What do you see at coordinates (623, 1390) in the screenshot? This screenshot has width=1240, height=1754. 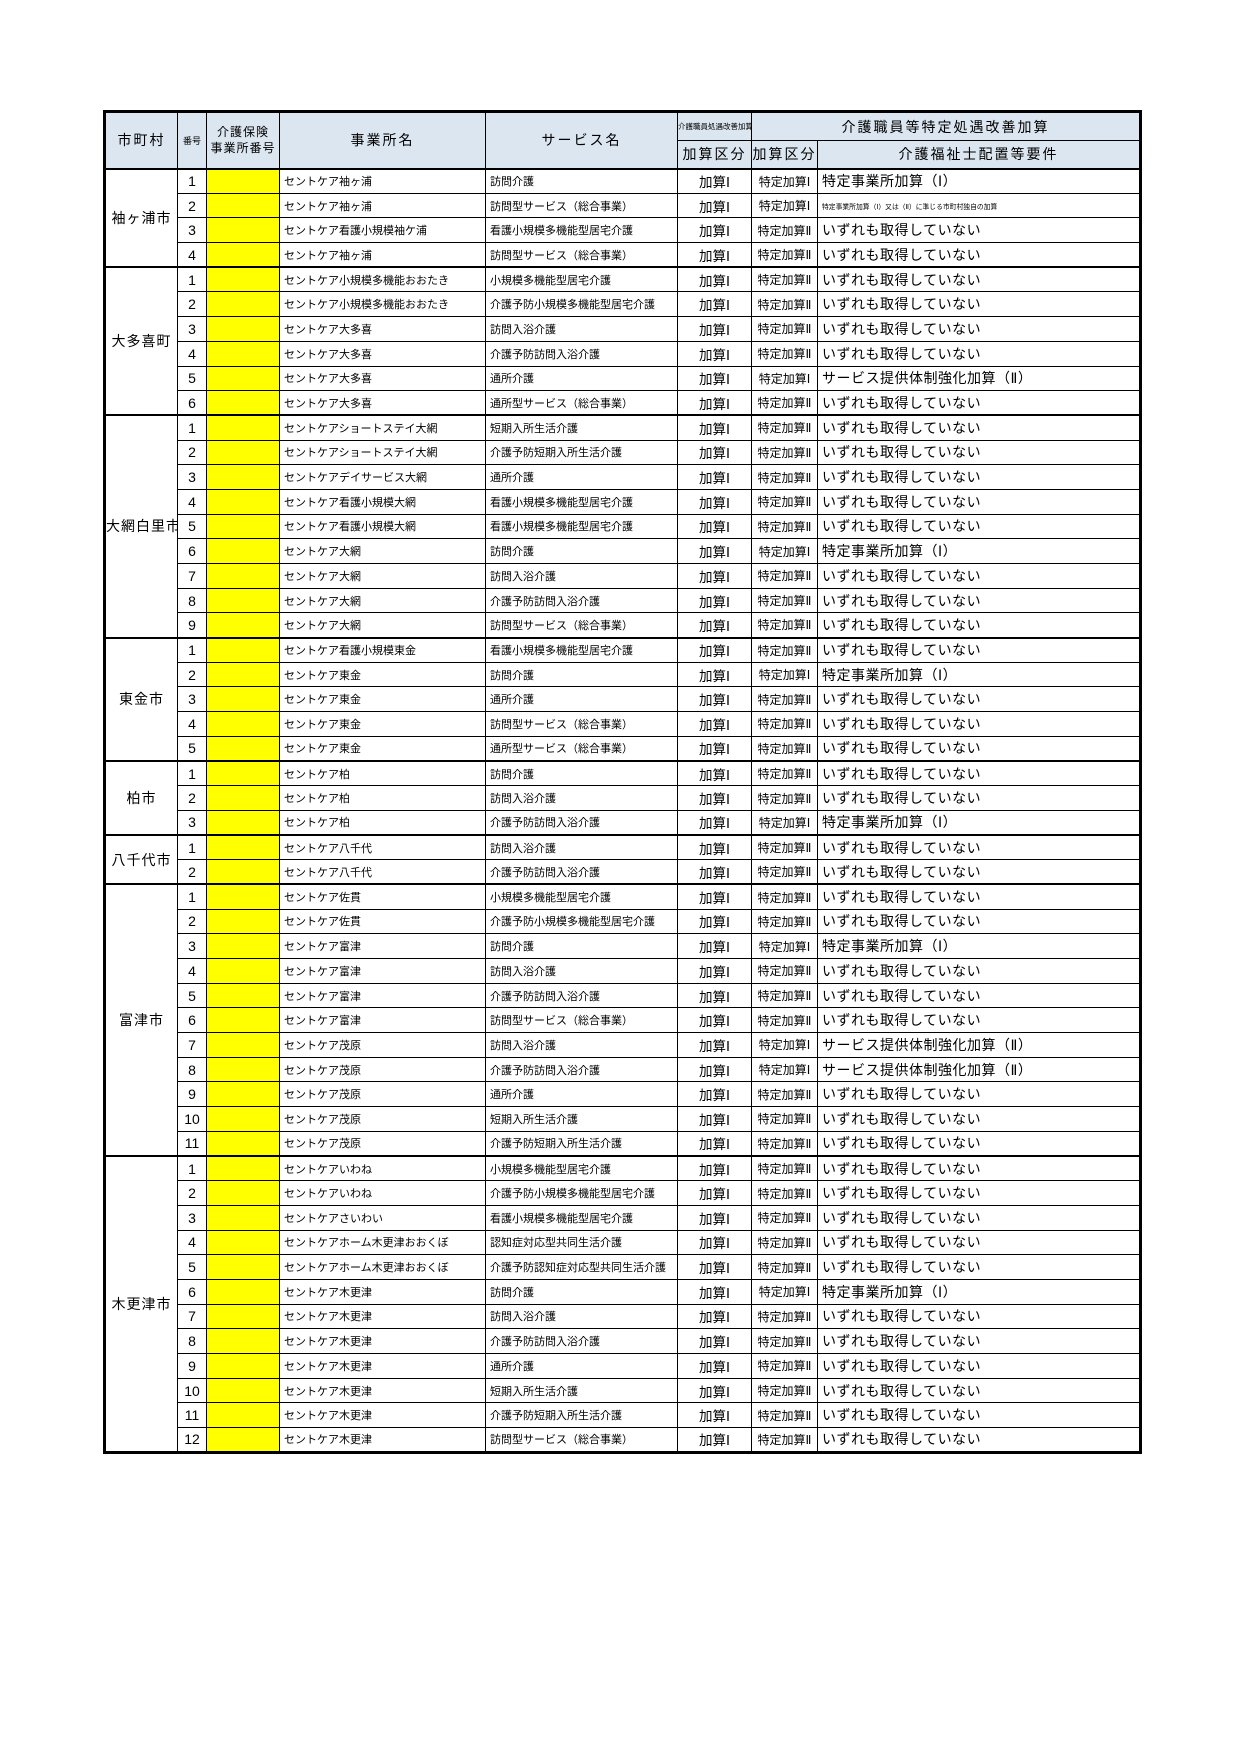 I see `table-row: 10 セントケア木更津 短期入所生活介護 加算Ⅰ 特定加算Ⅱ いずれも取得していない` at bounding box center [623, 1390].